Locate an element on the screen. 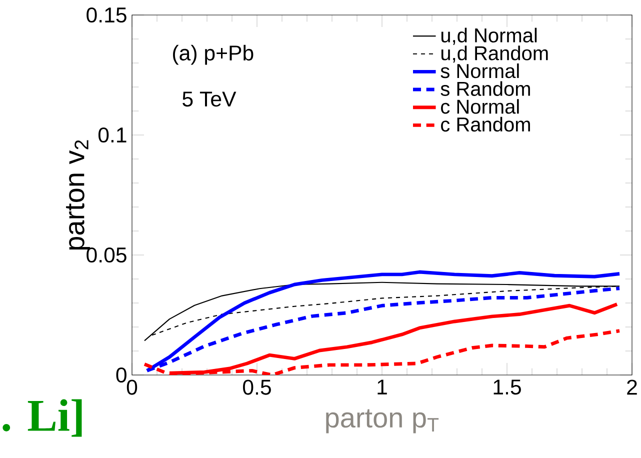  legend-label: s Random is located at coordinates (485, 88).